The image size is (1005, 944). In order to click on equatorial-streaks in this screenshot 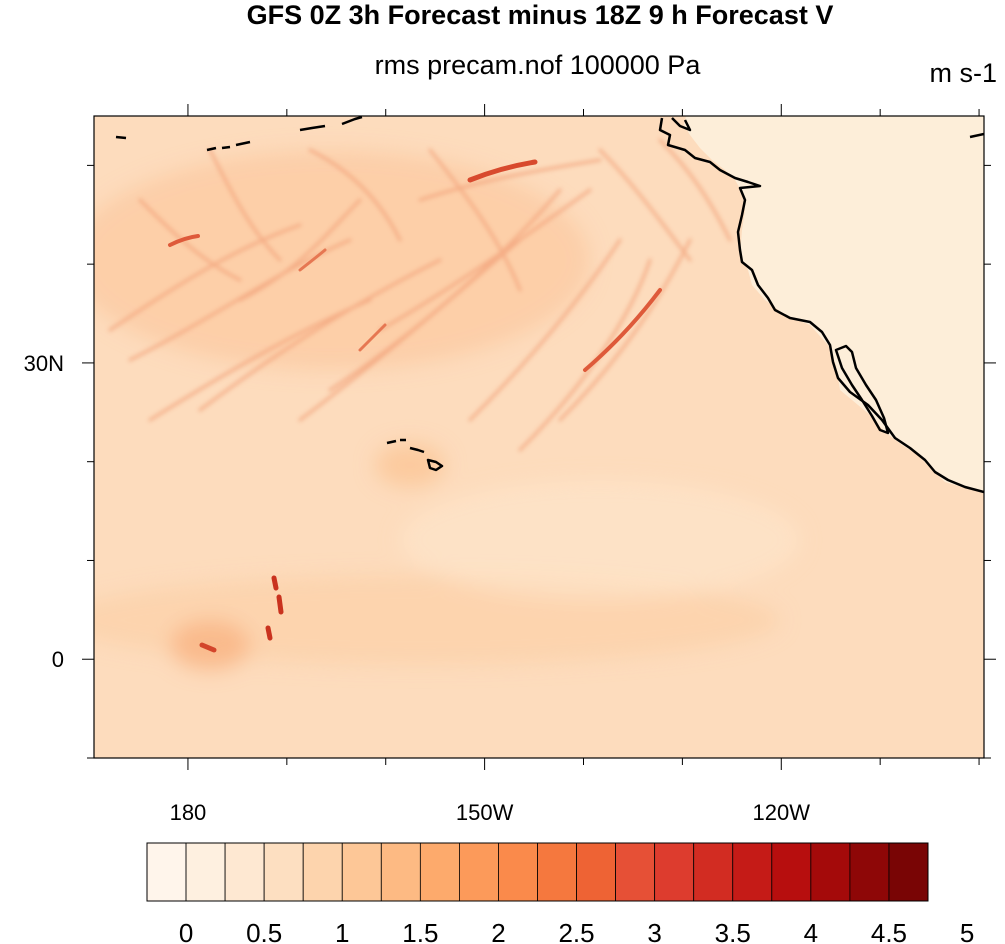, I will do `click(241, 614)`.